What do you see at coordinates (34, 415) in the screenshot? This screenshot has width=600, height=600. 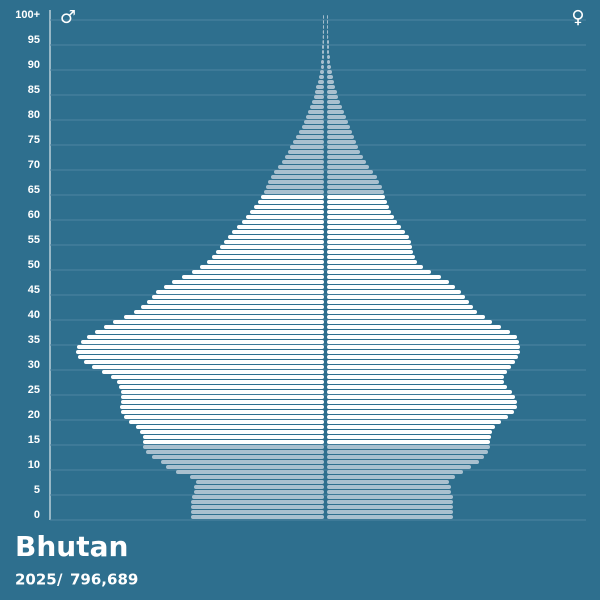 I see `y-tick-label: 20` at bounding box center [34, 415].